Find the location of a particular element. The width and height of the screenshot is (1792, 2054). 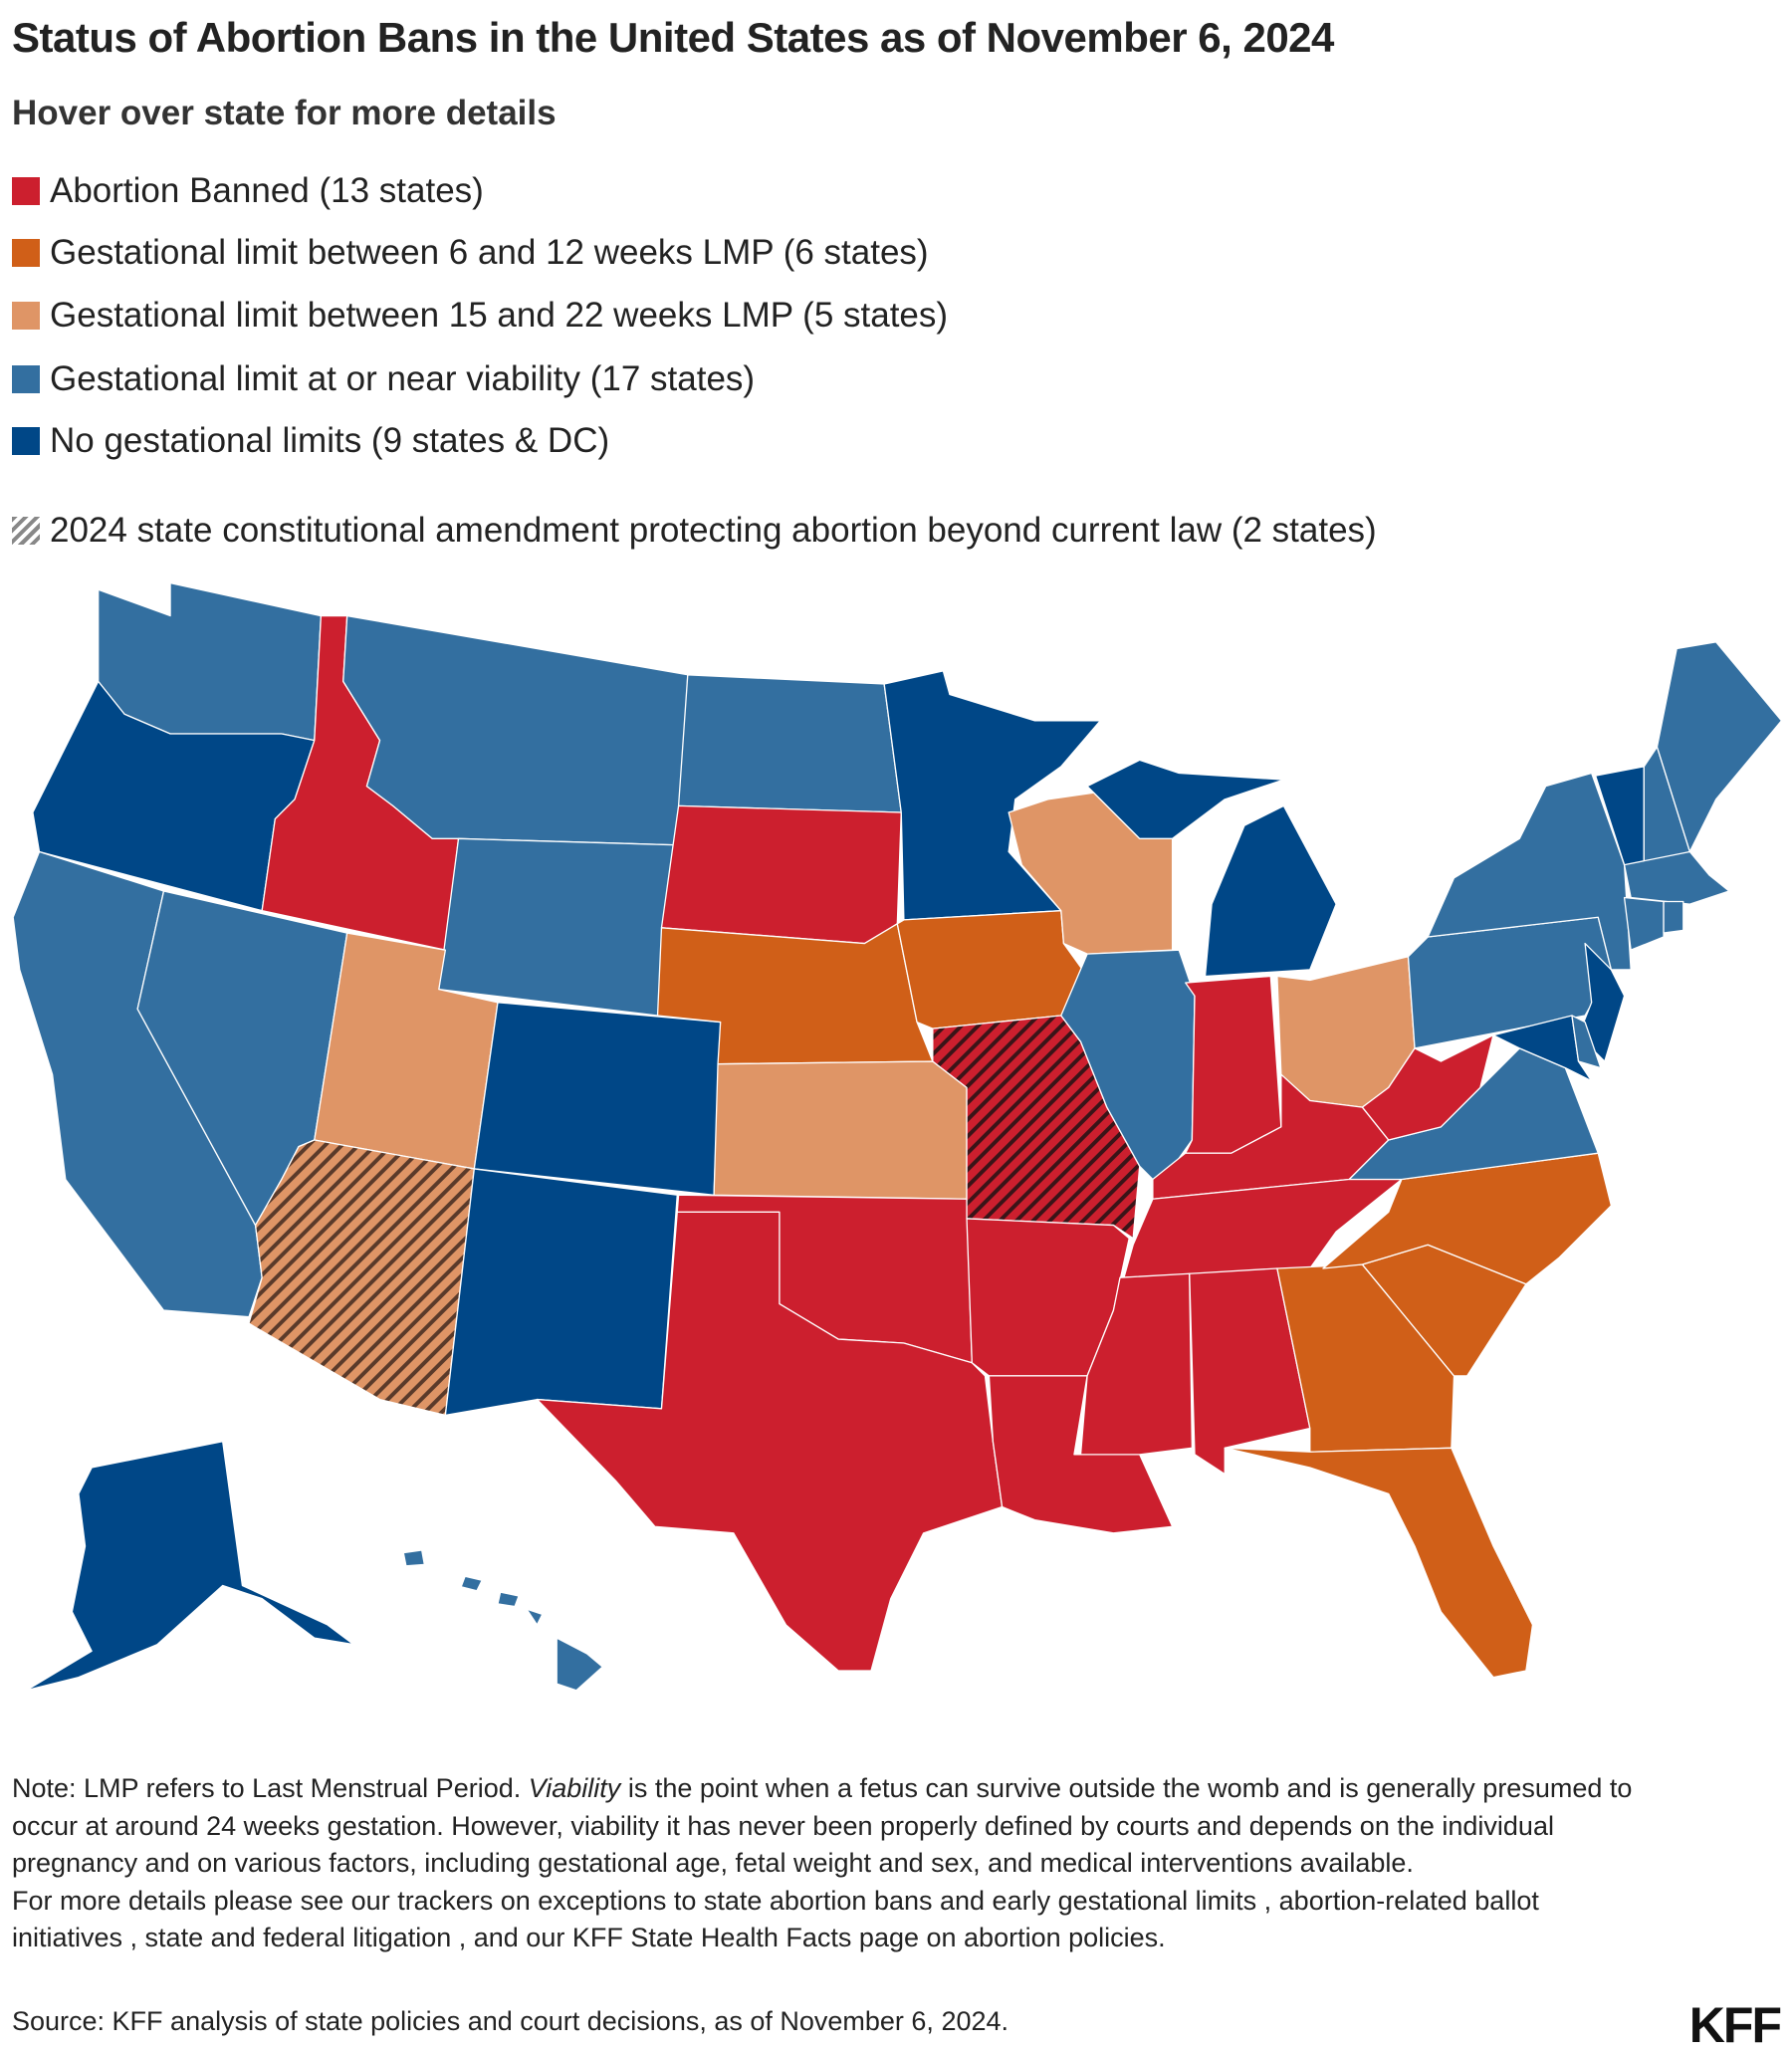

state-nj is located at coordinates (1601, 1002).